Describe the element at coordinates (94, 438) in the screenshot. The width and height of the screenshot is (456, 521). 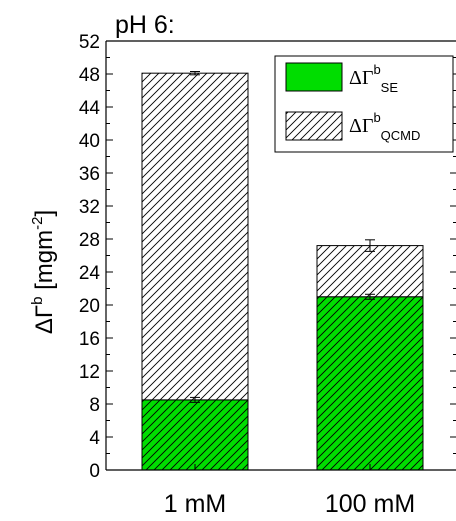
I see `y-tick-label: 4` at that location.